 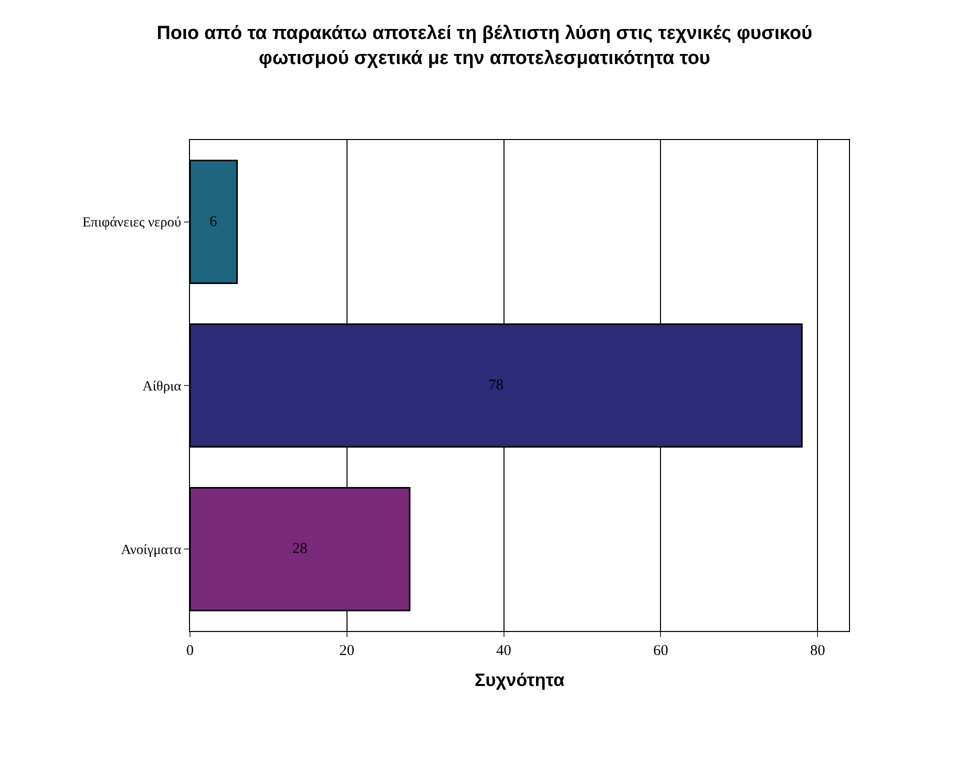 What do you see at coordinates (132, 223) in the screenshot?
I see `y-tick-label: Επιφάνειες νερού` at bounding box center [132, 223].